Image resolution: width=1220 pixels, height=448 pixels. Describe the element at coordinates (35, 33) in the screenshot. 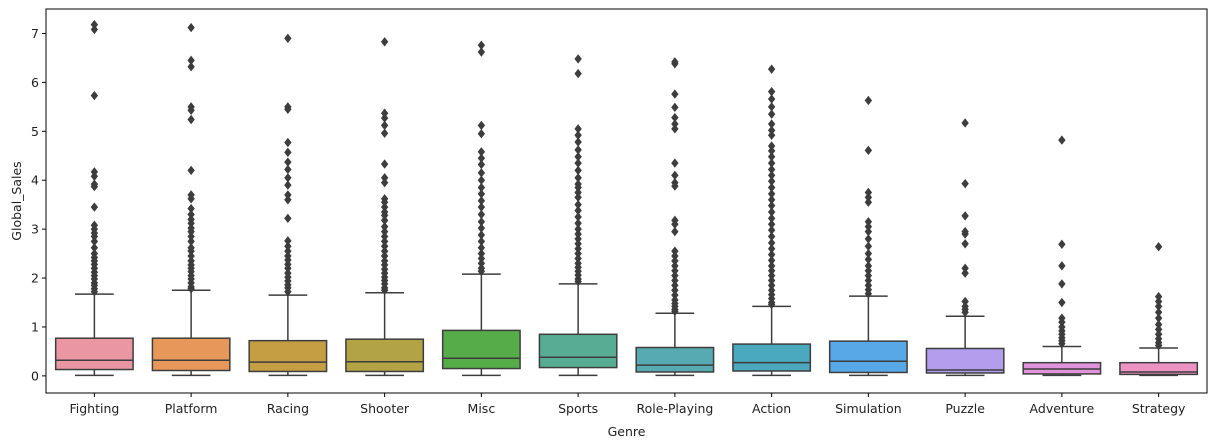

I see `y-tick-label: 7` at that location.